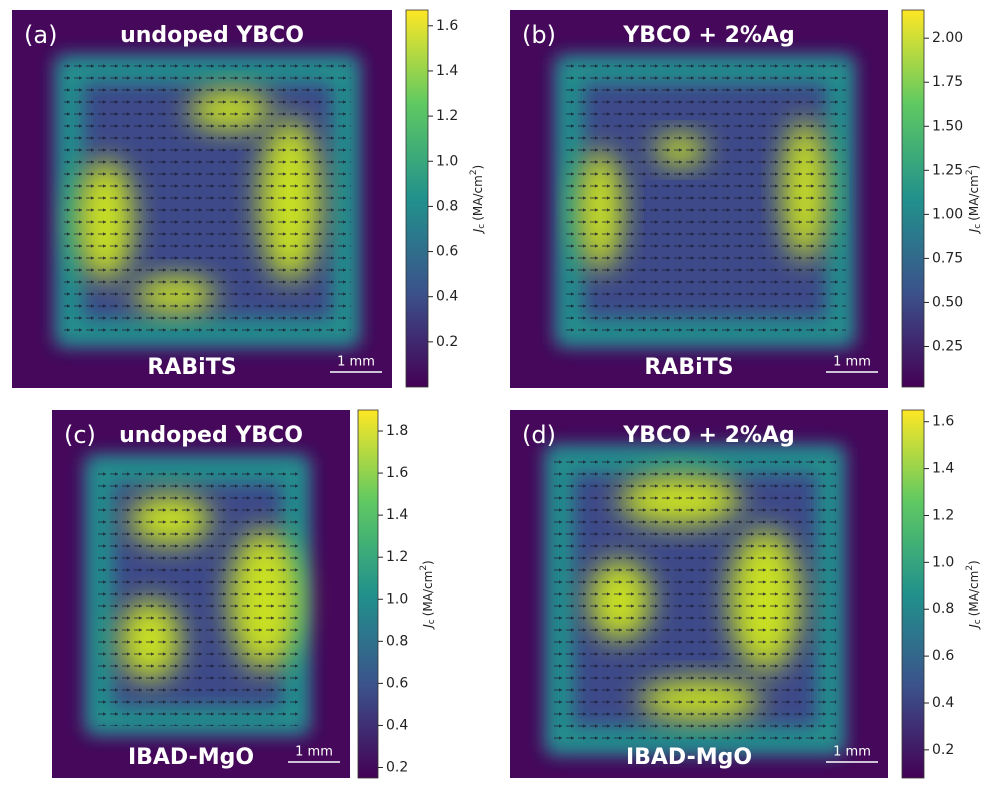  What do you see at coordinates (947, 214) in the screenshot?
I see `colorbar-tick-label: 1.00` at bounding box center [947, 214].